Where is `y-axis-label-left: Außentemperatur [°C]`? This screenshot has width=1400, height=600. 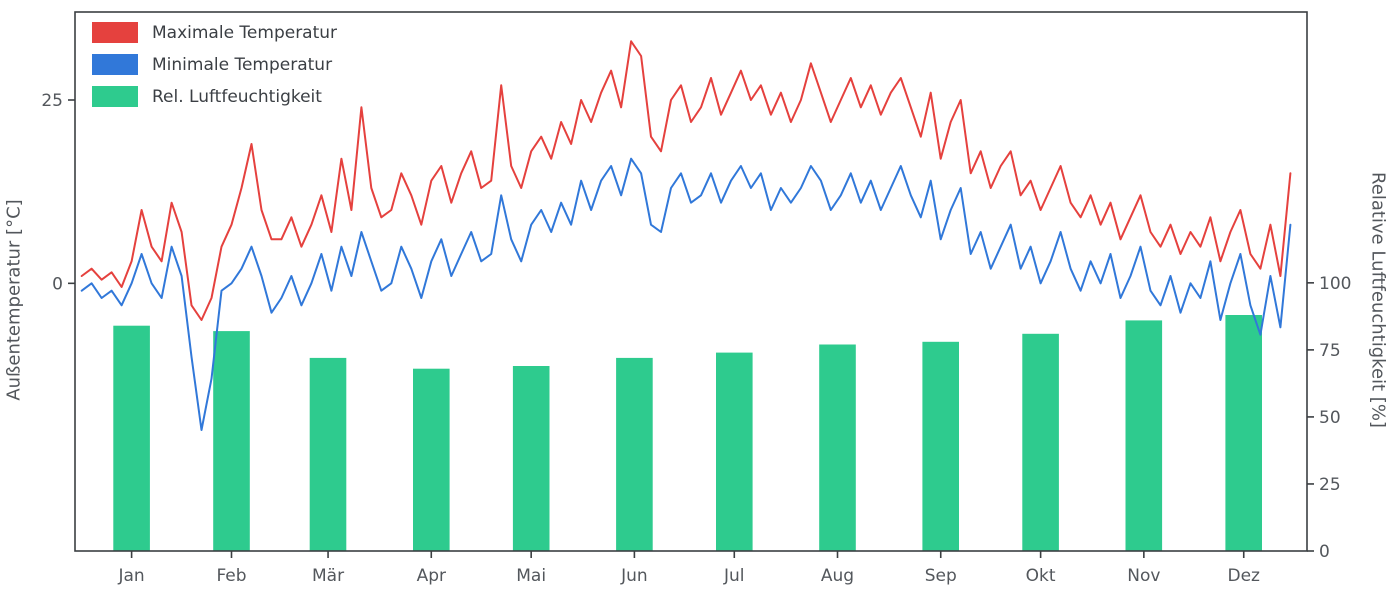
y-axis-label-left: Außentemperatur [°C] is located at coordinates (14, 300).